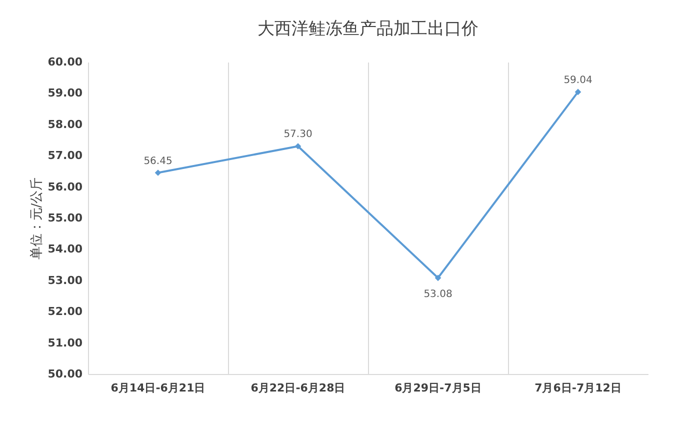  Describe the element at coordinates (65, 249) in the screenshot. I see `y-tick-label: 54.00` at that location.